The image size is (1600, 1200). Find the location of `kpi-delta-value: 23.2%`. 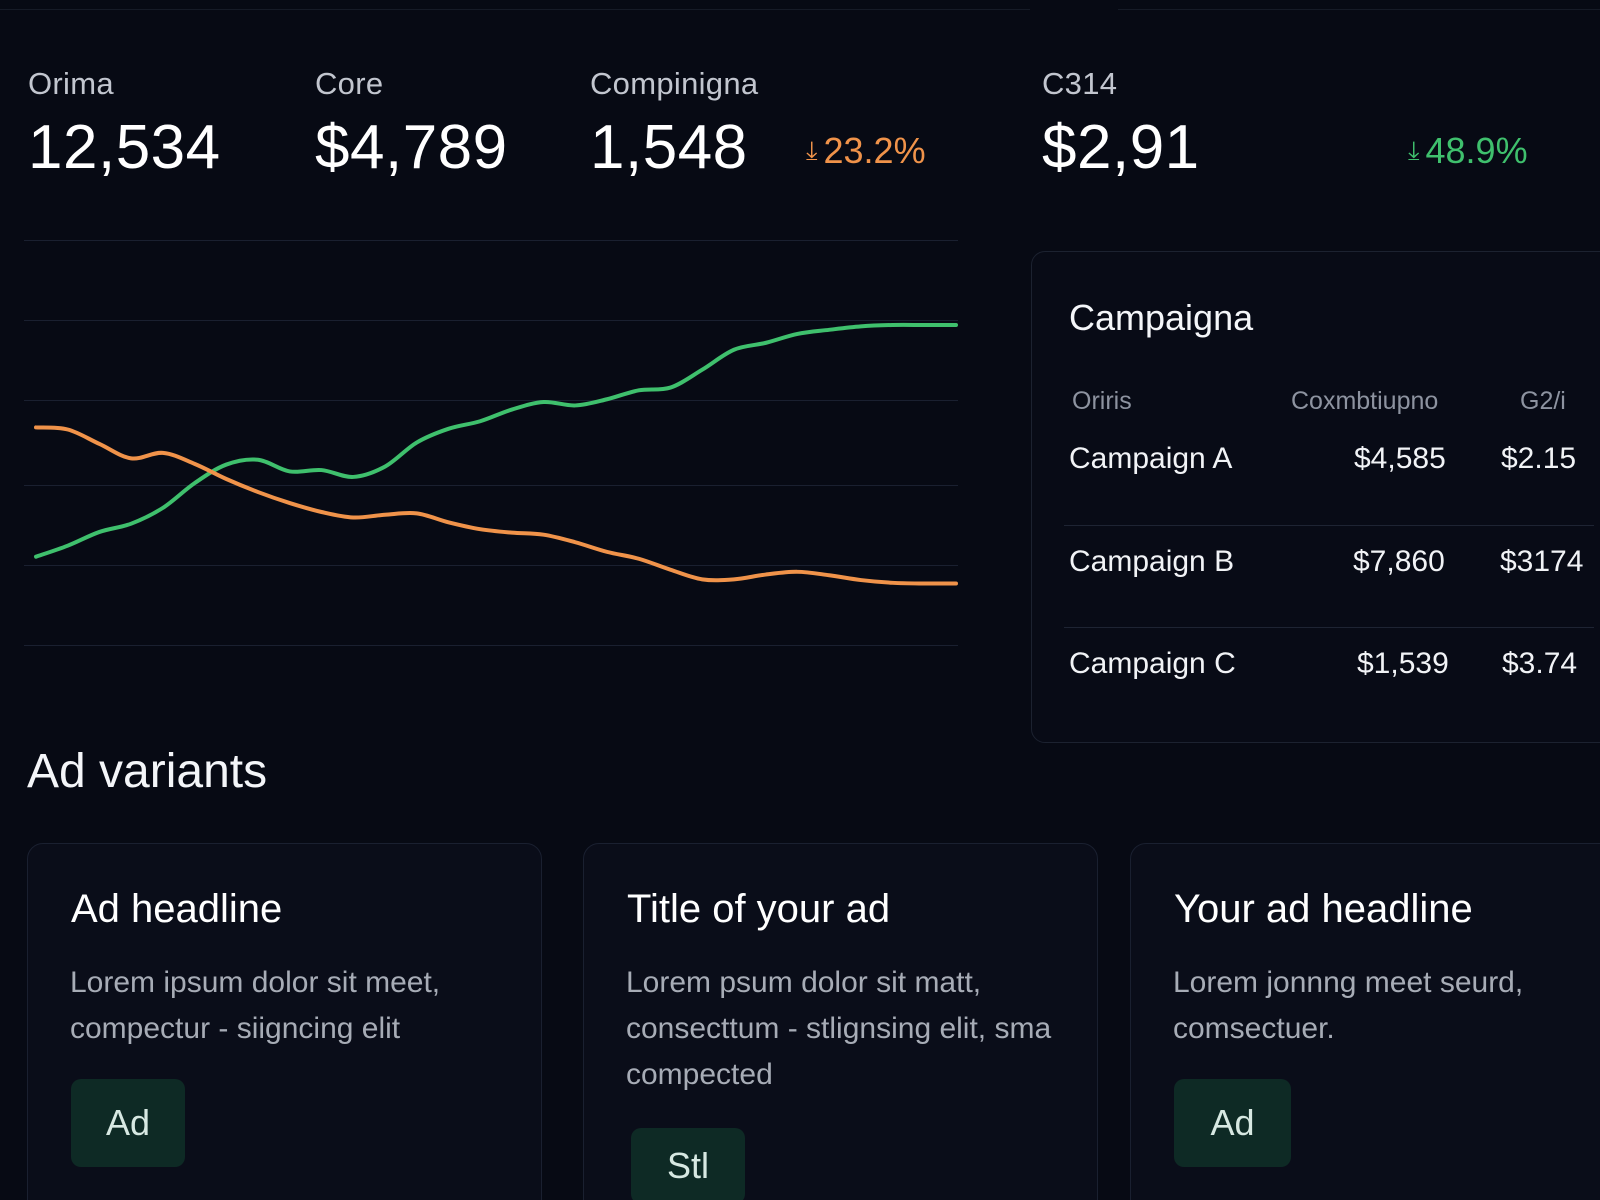

kpi-delta-value: 23.2% is located at coordinates (874, 150).